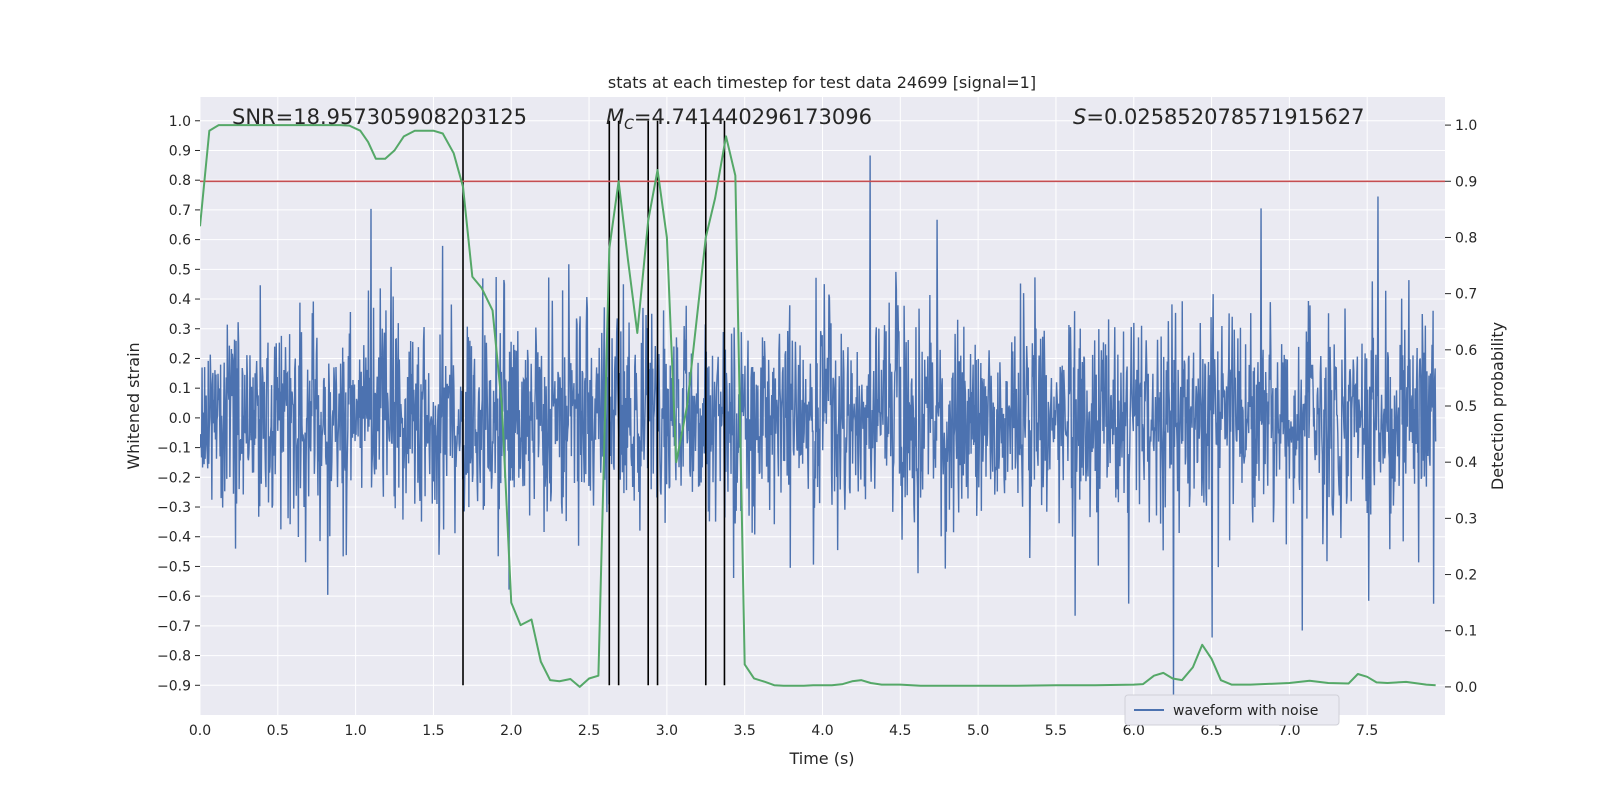 Image resolution: width=1600 pixels, height=800 pixels. What do you see at coordinates (667, 731) in the screenshot?
I see `x-tick-label-6: 3.0` at bounding box center [667, 731].